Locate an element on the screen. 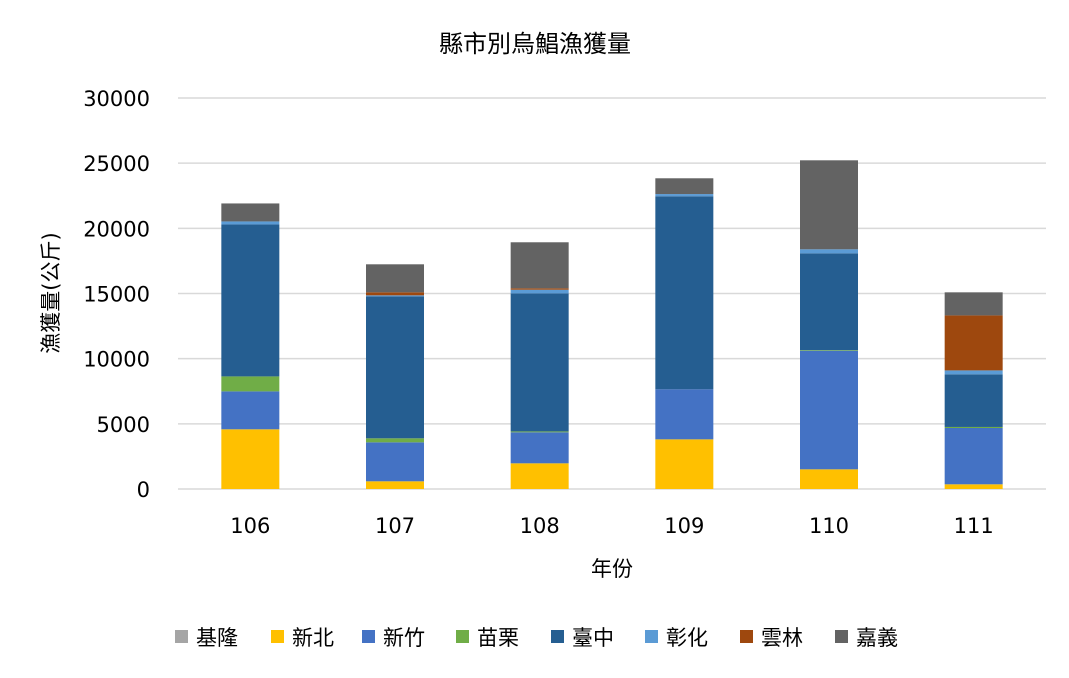 This screenshot has width=1069, height=678. bar-segment-109-嘉義 is located at coordinates (684, 186).